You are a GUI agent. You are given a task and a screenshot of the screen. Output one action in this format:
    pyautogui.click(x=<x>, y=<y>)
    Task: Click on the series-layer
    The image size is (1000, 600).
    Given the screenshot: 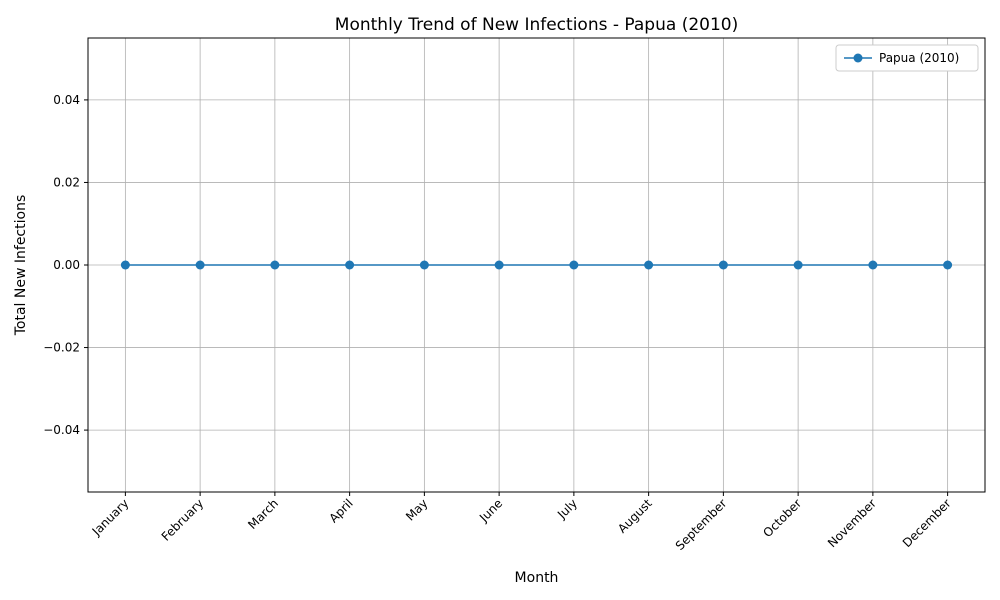 What is the action you would take?
    pyautogui.click(x=536, y=265)
    